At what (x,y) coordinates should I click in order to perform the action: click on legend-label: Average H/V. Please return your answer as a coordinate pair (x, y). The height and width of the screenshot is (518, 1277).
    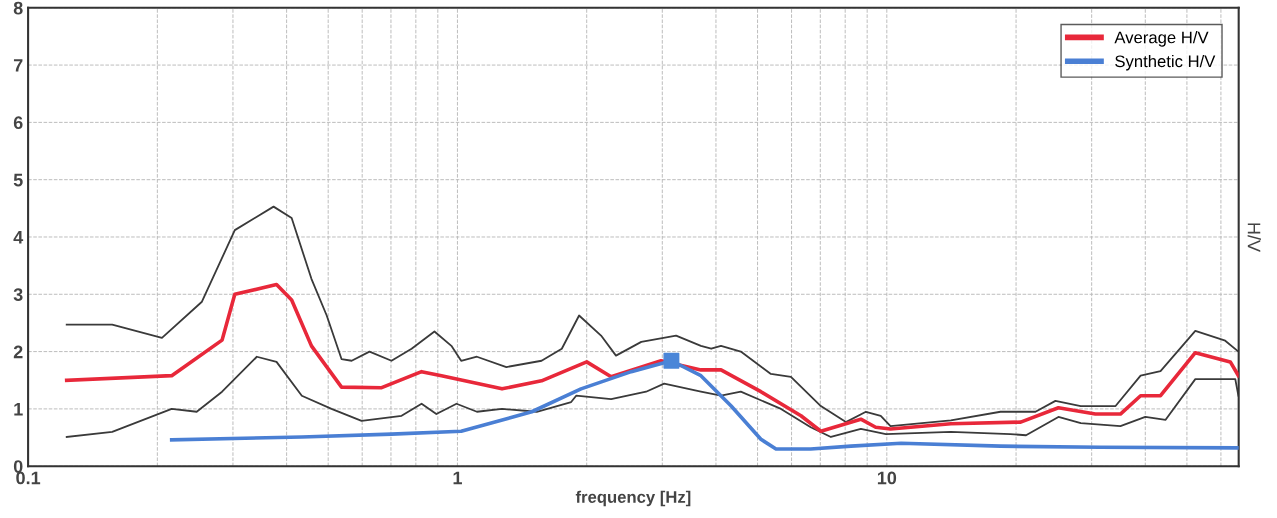
    Looking at the image, I should click on (1161, 39).